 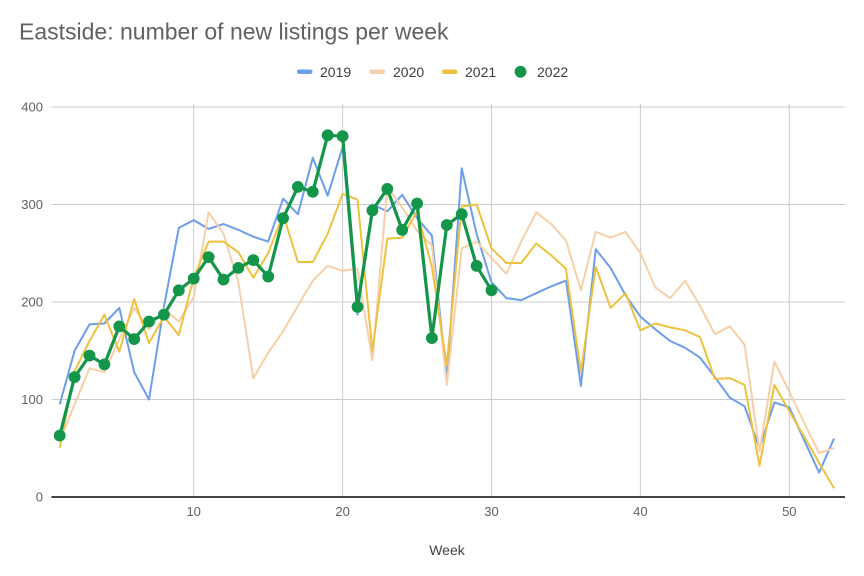 What do you see at coordinates (342, 511) in the screenshot?
I see `svg-text: 20` at bounding box center [342, 511].